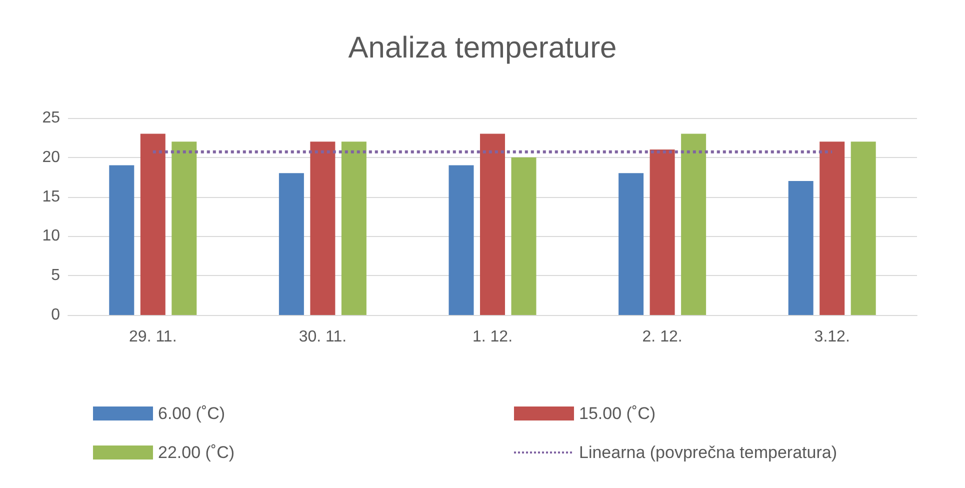 This screenshot has height=488, width=965. Describe the element at coordinates (51, 118) in the screenshot. I see `y-tick-label: 25` at that location.